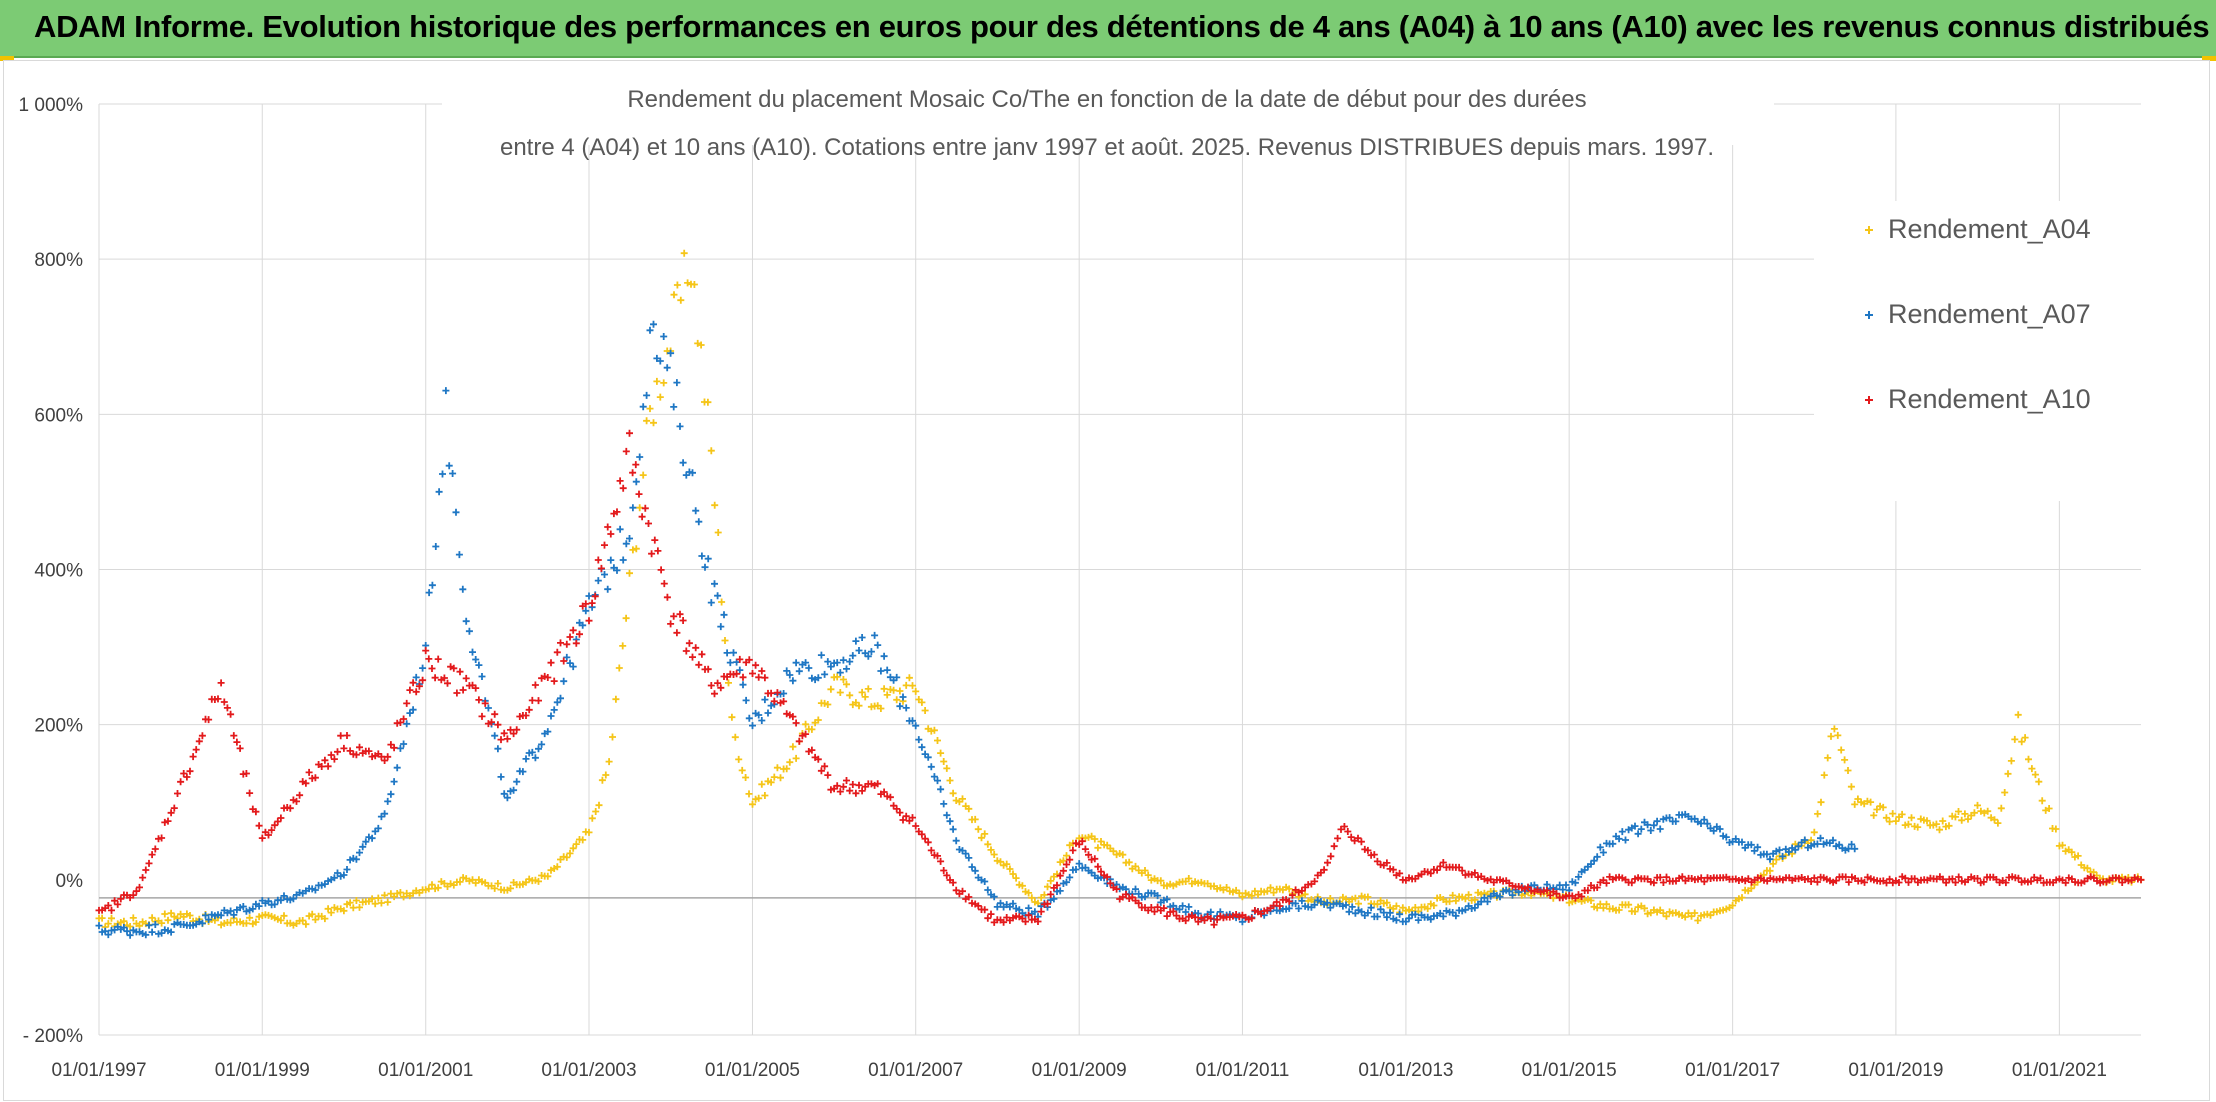  What do you see at coordinates (1869, 315) in the screenshot?
I see `legend-marker` at bounding box center [1869, 315].